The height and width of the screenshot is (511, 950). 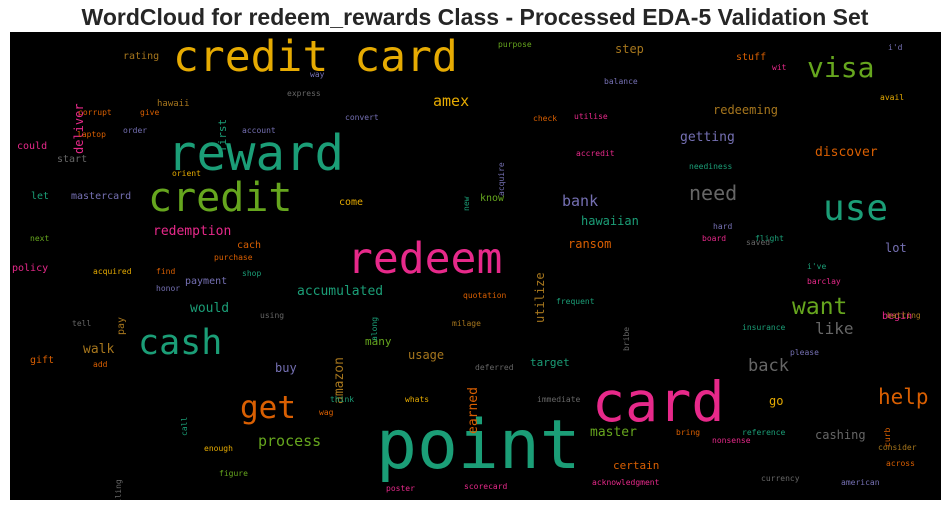 I want to click on word-amex: amex, so click(x=451, y=101).